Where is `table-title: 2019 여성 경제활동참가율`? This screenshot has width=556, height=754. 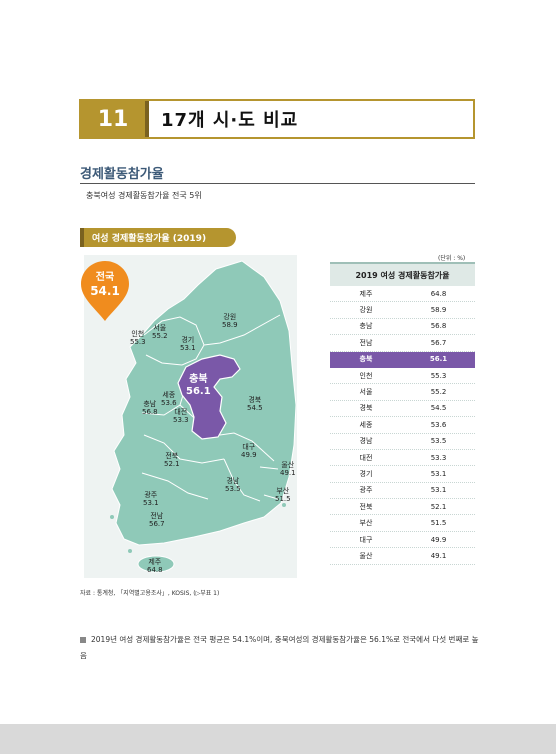 table-title: 2019 여성 경제활동참가율 is located at coordinates (402, 274).